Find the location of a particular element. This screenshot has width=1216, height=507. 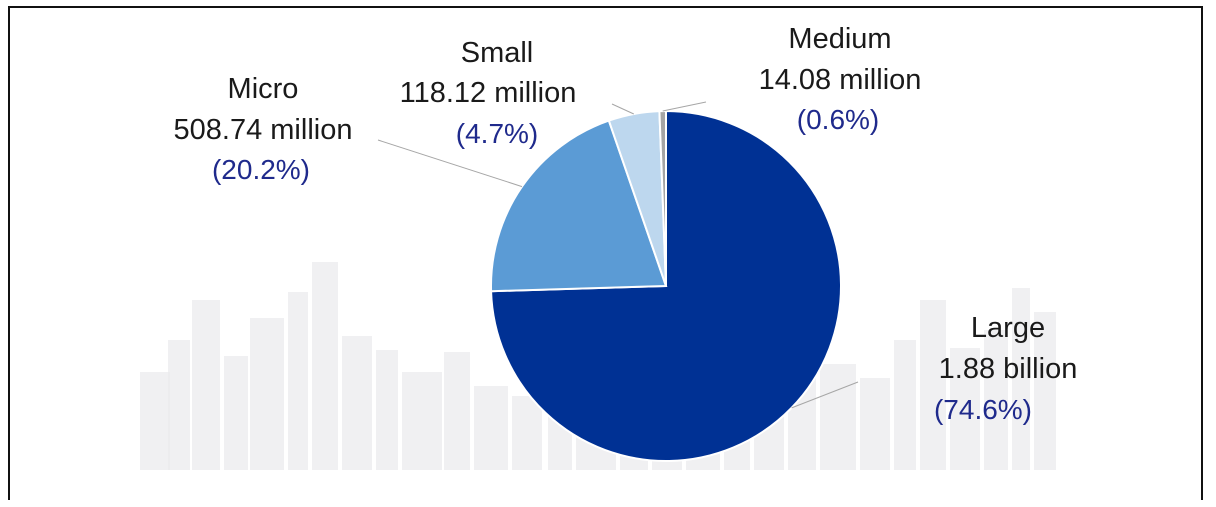

leader-line-micro is located at coordinates (450, 163).